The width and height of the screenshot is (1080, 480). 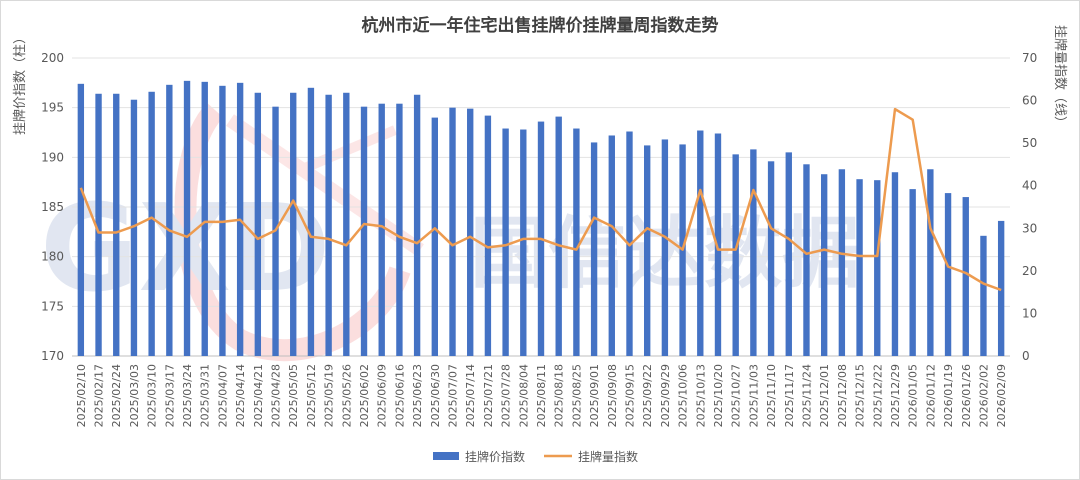 I want to click on x-tick-label: 2025/09/01, so click(x=594, y=395).